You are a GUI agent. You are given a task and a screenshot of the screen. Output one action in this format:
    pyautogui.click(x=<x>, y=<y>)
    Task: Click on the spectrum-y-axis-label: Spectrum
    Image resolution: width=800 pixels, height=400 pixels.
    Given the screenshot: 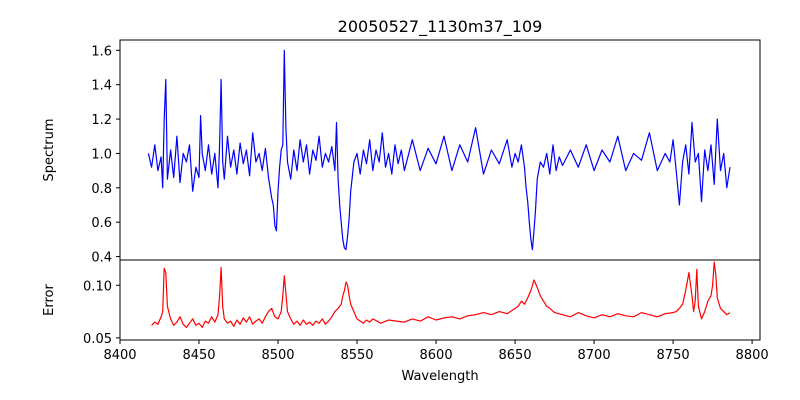 What is the action you would take?
    pyautogui.click(x=49, y=150)
    